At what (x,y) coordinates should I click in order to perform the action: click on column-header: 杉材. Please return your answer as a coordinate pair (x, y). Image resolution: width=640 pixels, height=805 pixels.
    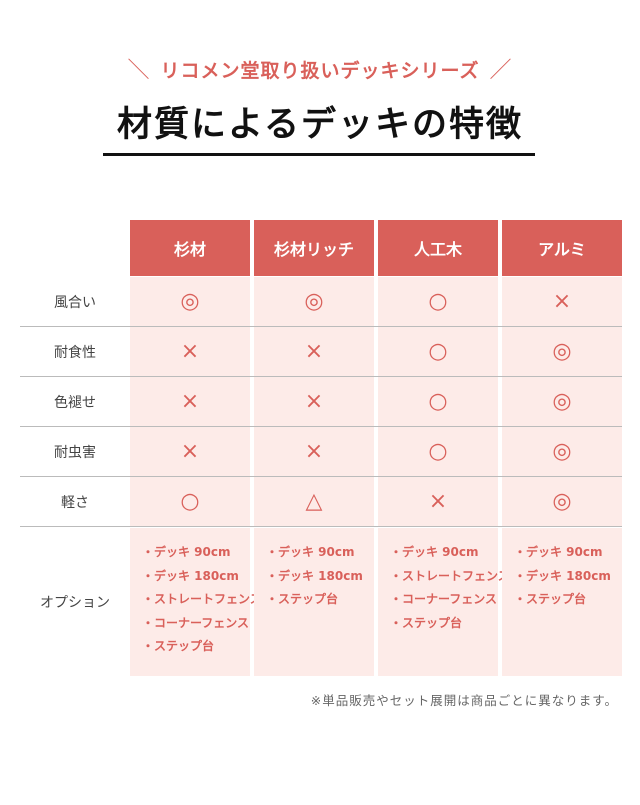
    Looking at the image, I should click on (190, 248).